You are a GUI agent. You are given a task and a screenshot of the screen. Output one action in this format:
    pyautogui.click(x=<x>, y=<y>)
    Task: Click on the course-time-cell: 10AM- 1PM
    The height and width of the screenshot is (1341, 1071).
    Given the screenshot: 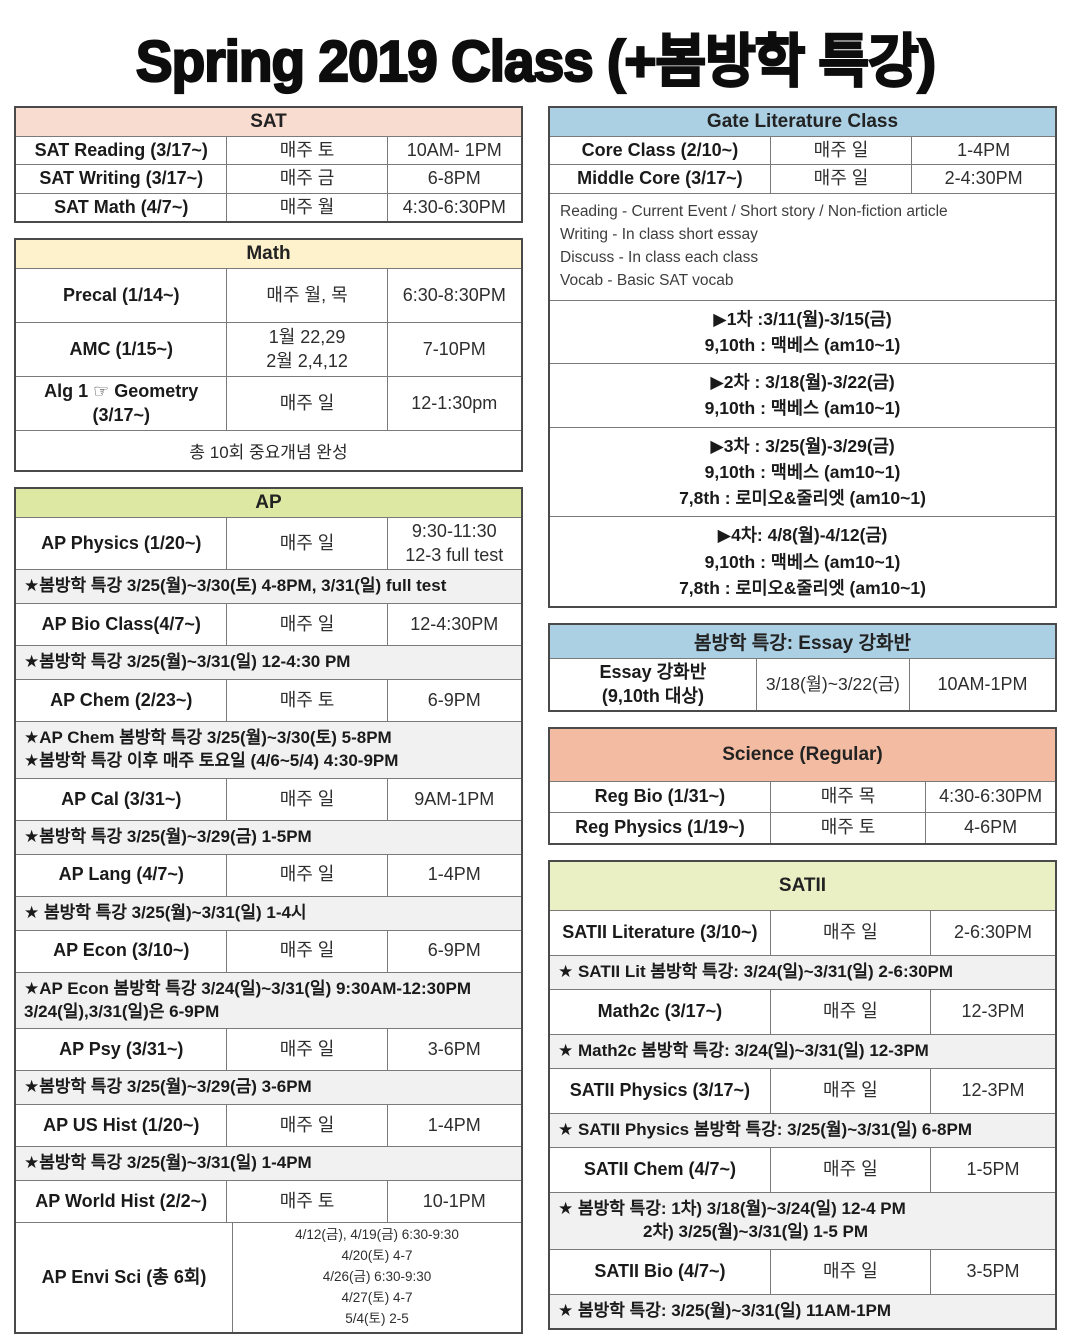 What is the action you would take?
    pyautogui.click(x=453, y=151)
    